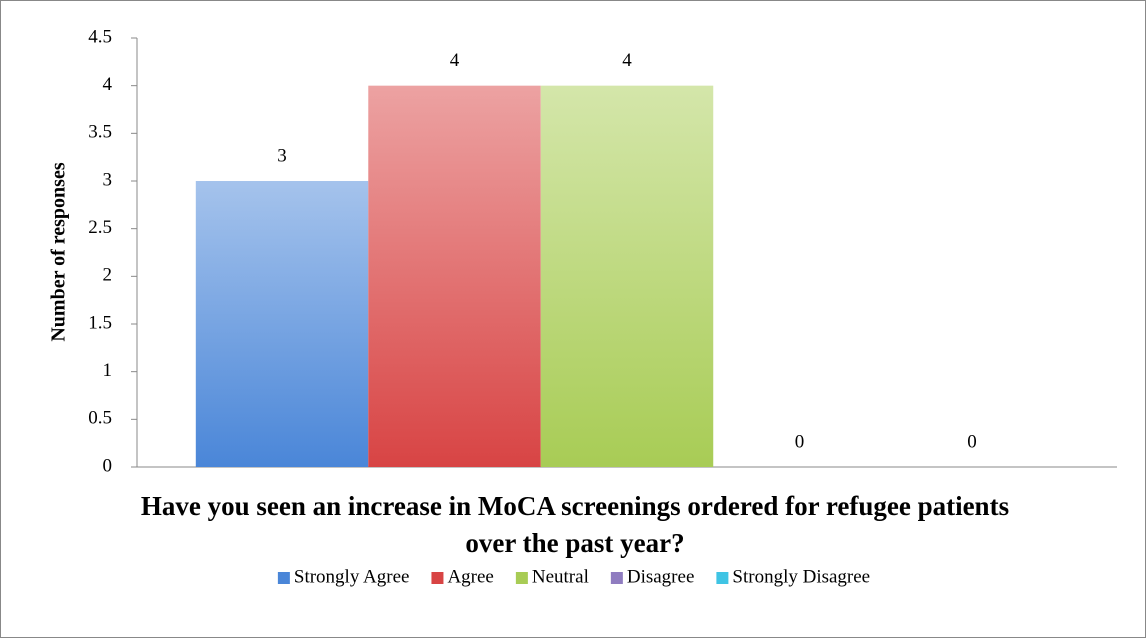 Image resolution: width=1147 pixels, height=639 pixels. What do you see at coordinates (100, 227) in the screenshot?
I see `y-tick-label: 2.5` at bounding box center [100, 227].